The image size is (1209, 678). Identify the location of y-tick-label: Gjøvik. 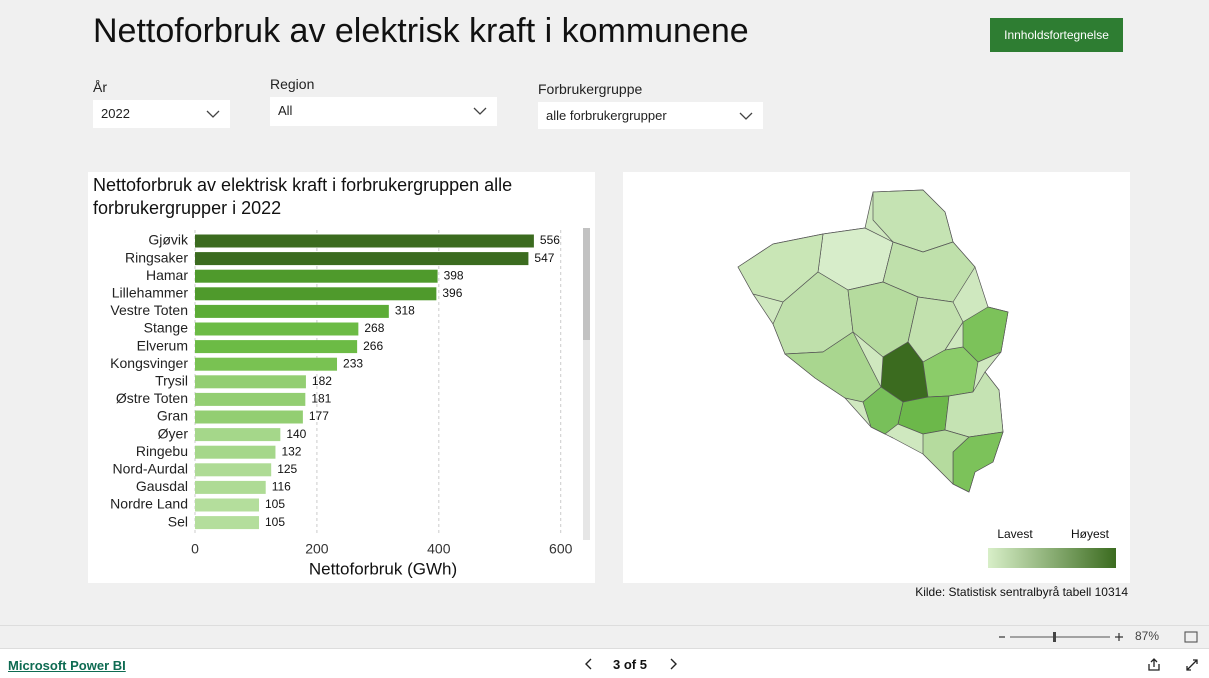
(168, 240).